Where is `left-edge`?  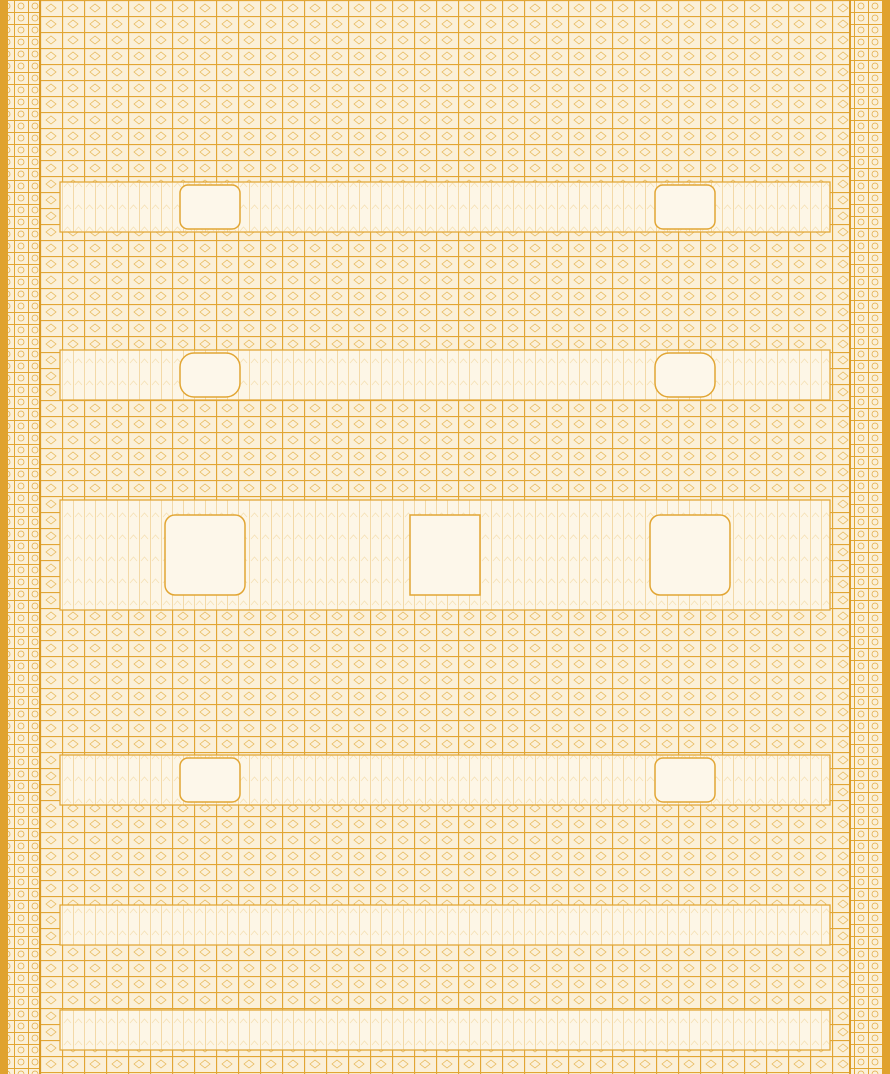 left-edge is located at coordinates (4, 537).